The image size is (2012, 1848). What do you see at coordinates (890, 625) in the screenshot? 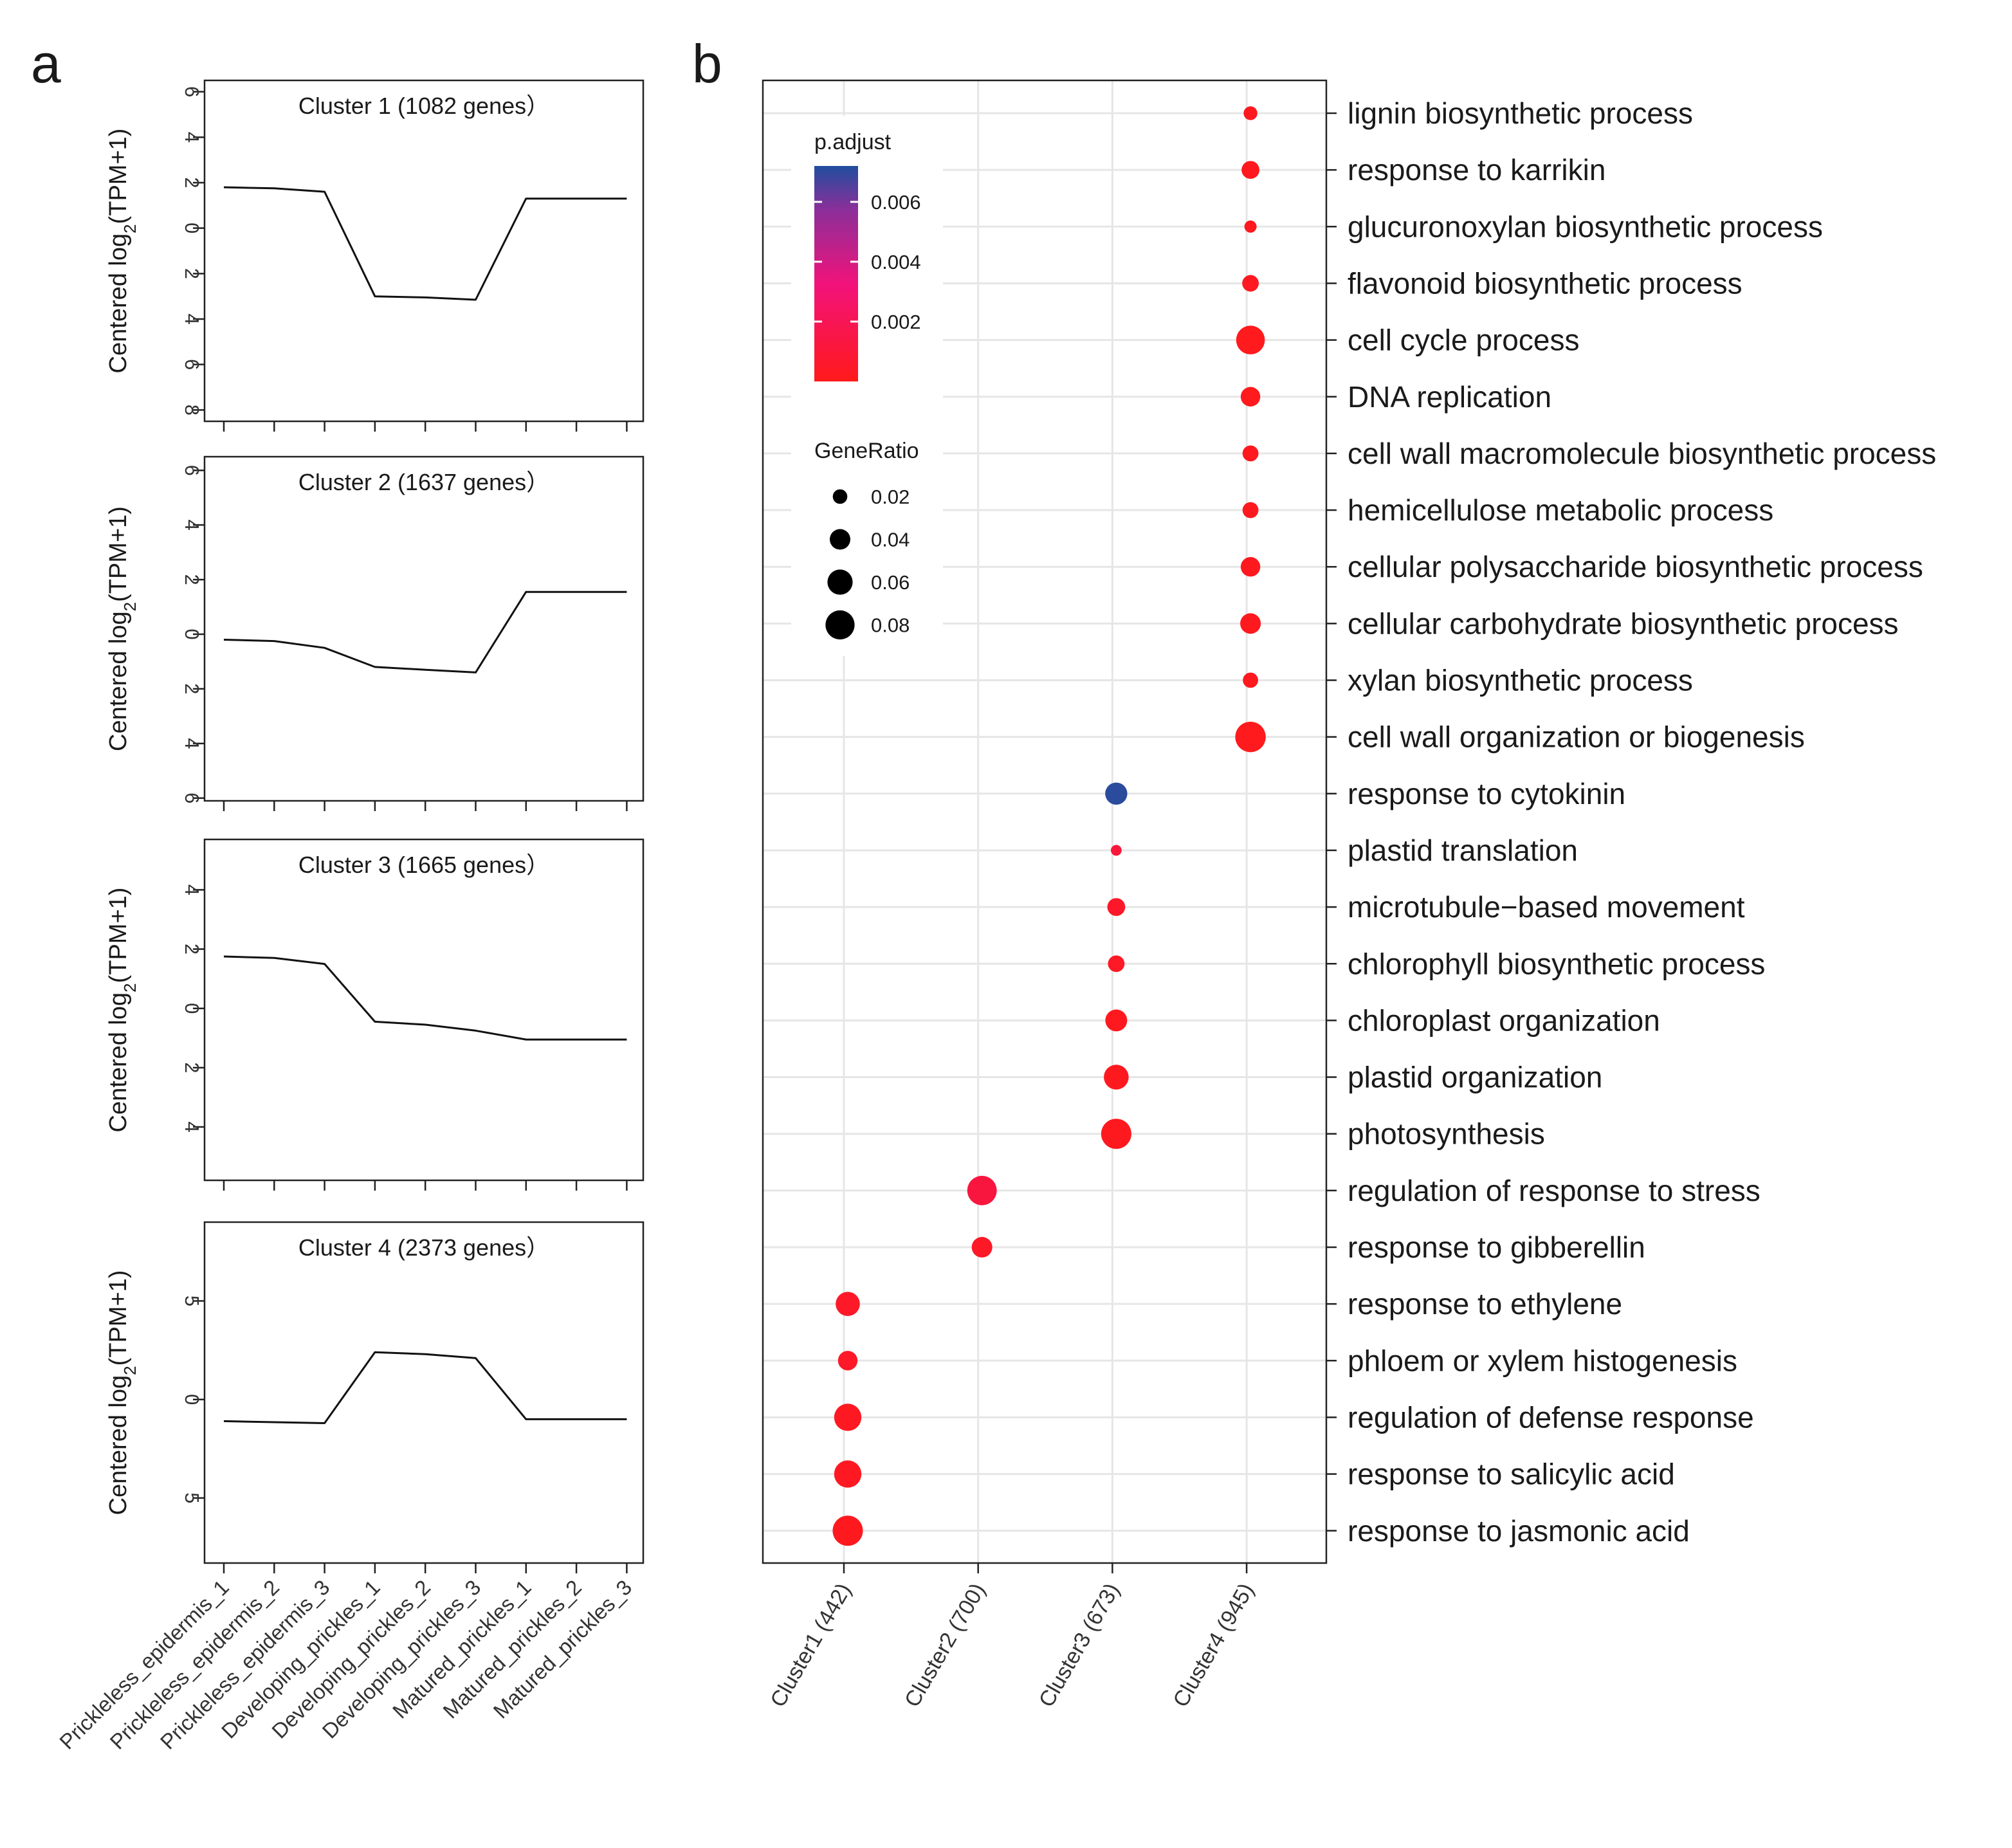
I see `size-tick-label: 0.08` at bounding box center [890, 625].